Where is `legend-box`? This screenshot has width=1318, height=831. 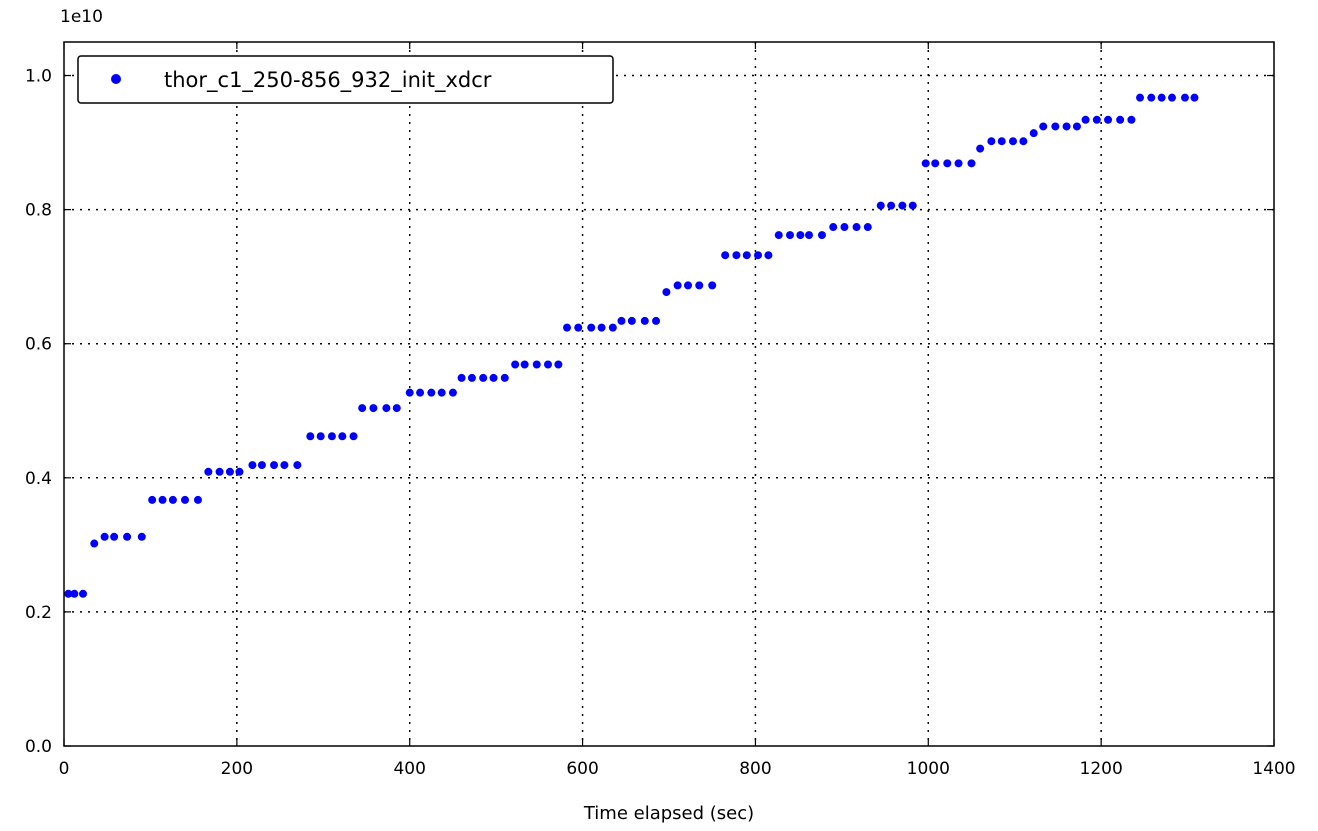 legend-box is located at coordinates (345, 79).